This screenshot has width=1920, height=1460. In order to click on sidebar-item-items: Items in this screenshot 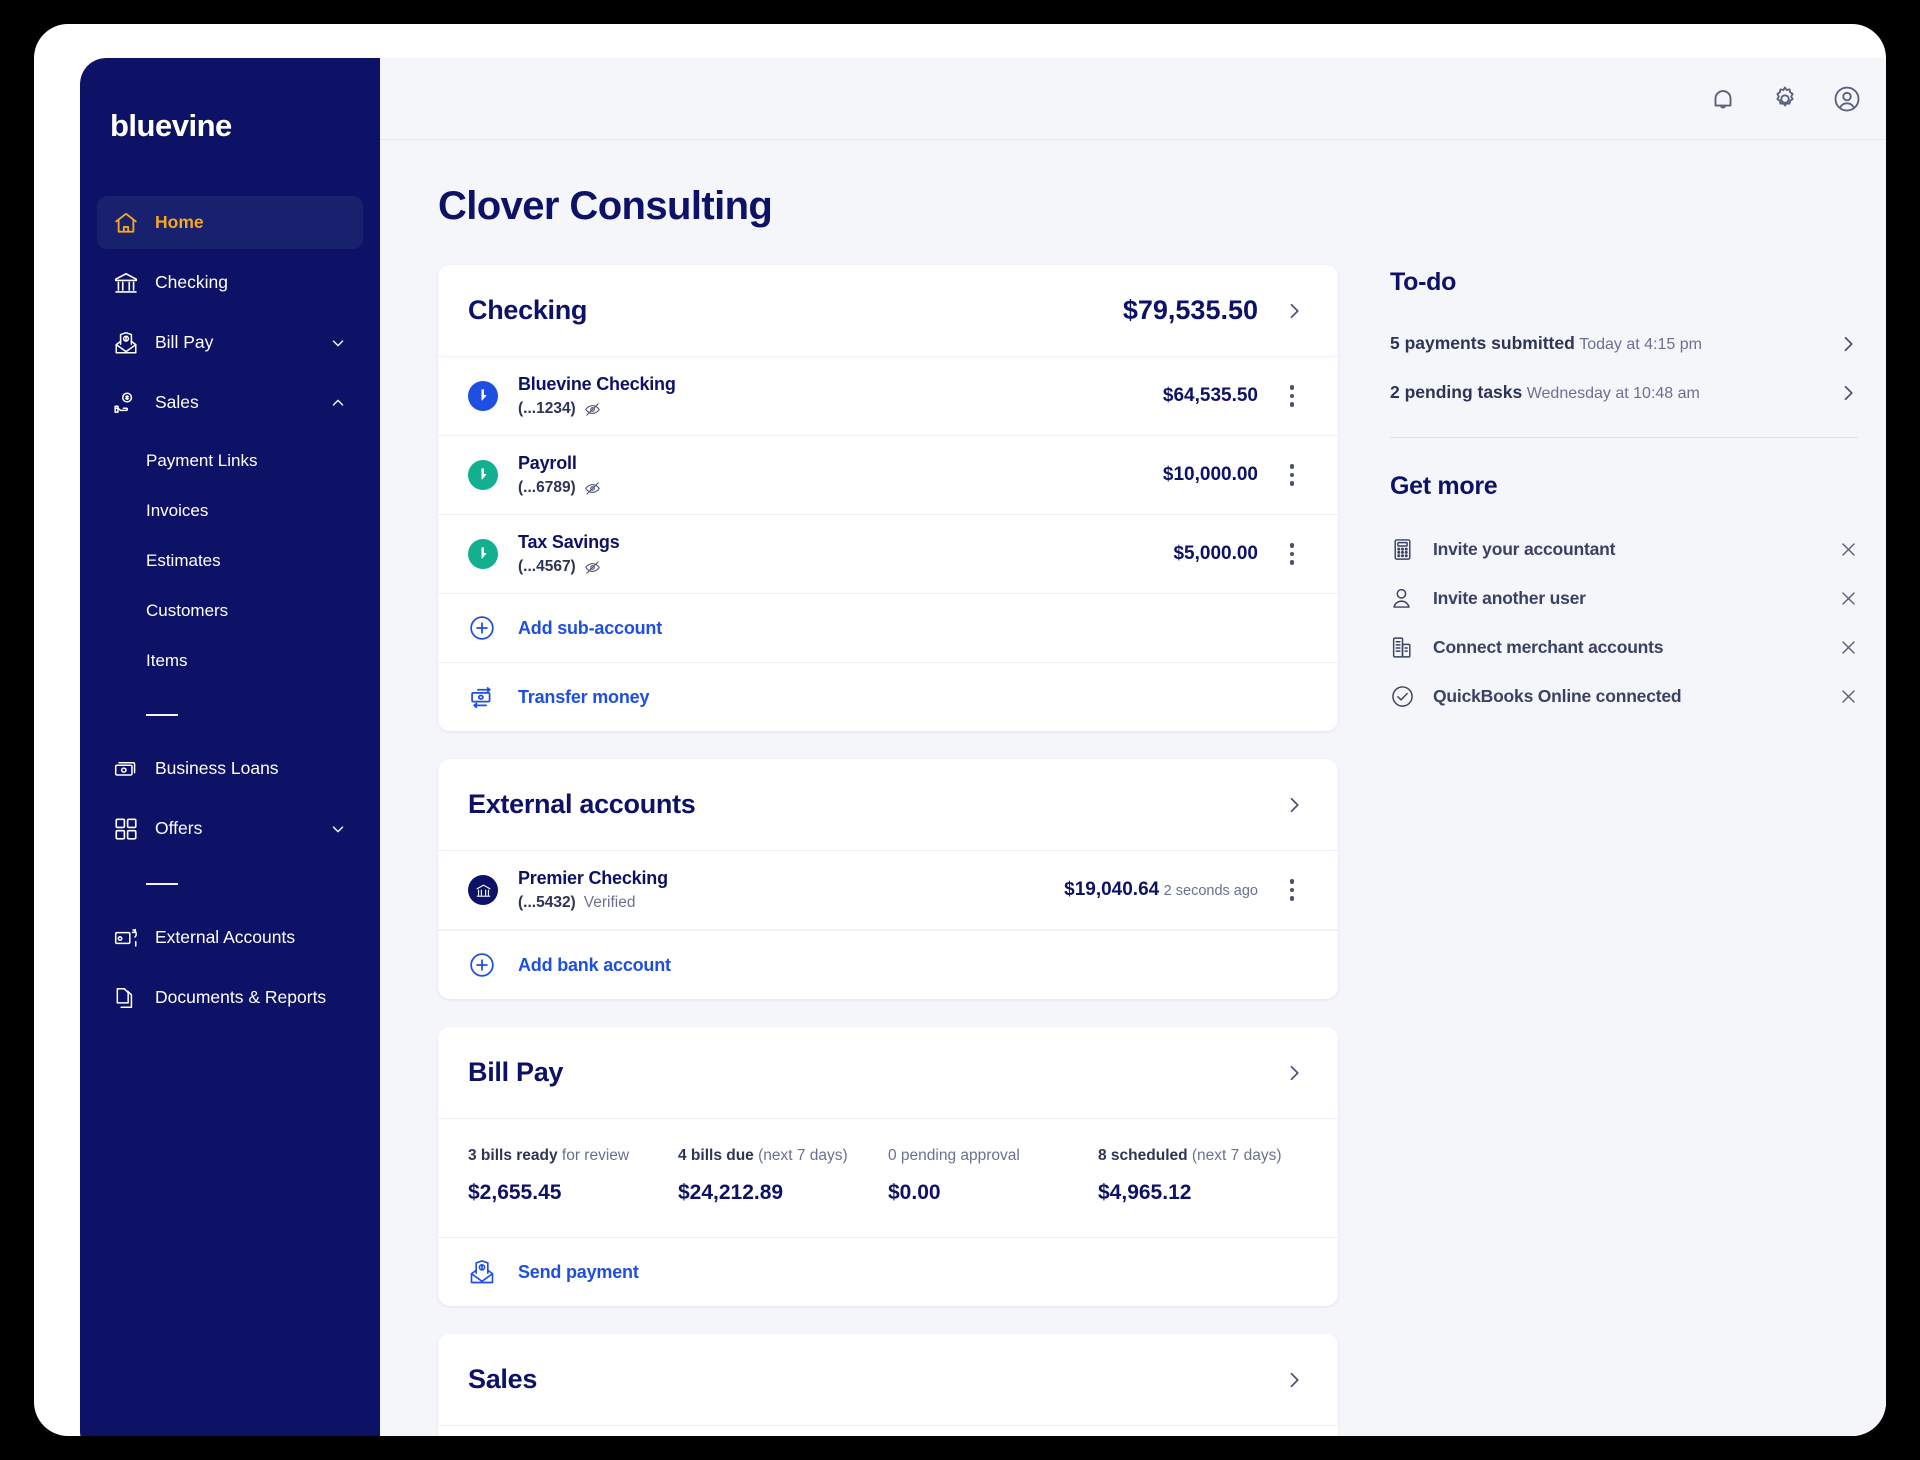, I will do `click(230, 661)`.